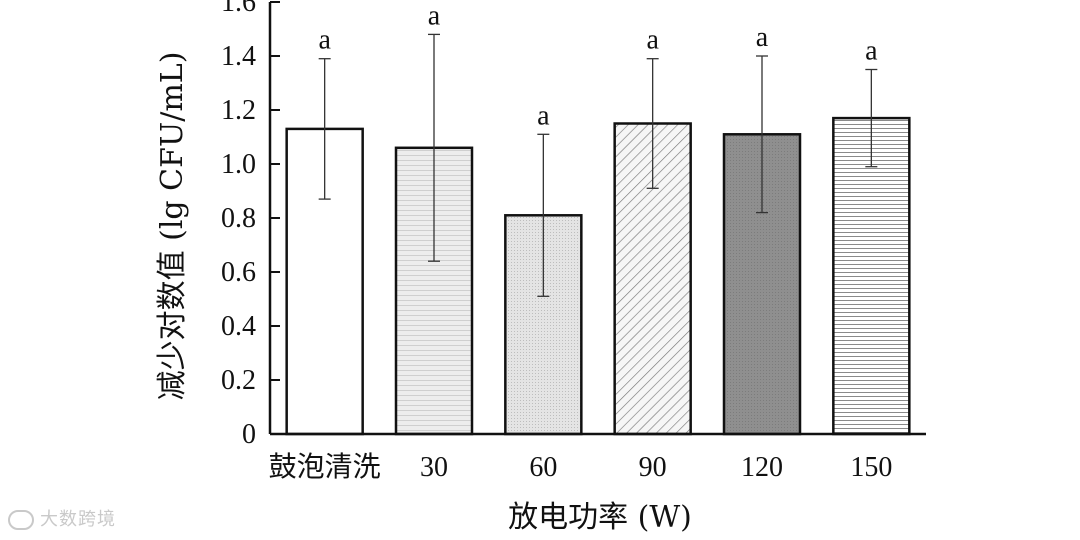 Image resolution: width=1080 pixels, height=540 pixels. What do you see at coordinates (78, 519) in the screenshot?
I see `watermark-text: 大数跨境` at bounding box center [78, 519].